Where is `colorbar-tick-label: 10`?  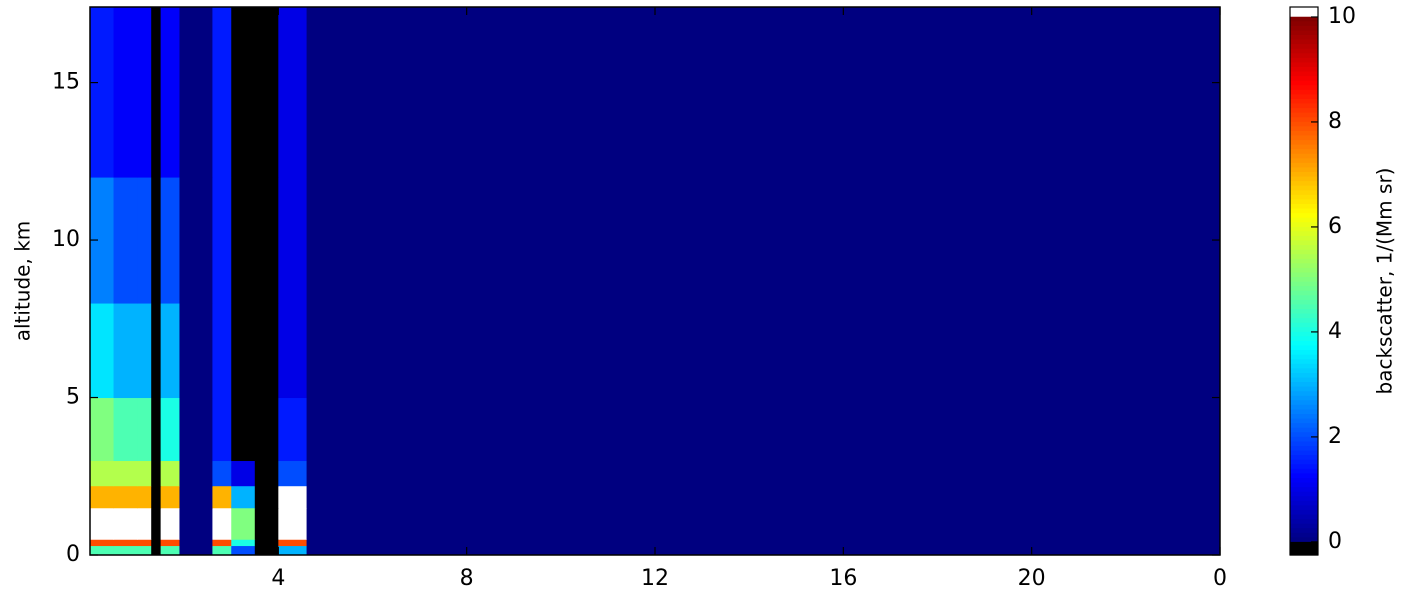
colorbar-tick-label: 10 is located at coordinates (1342, 16).